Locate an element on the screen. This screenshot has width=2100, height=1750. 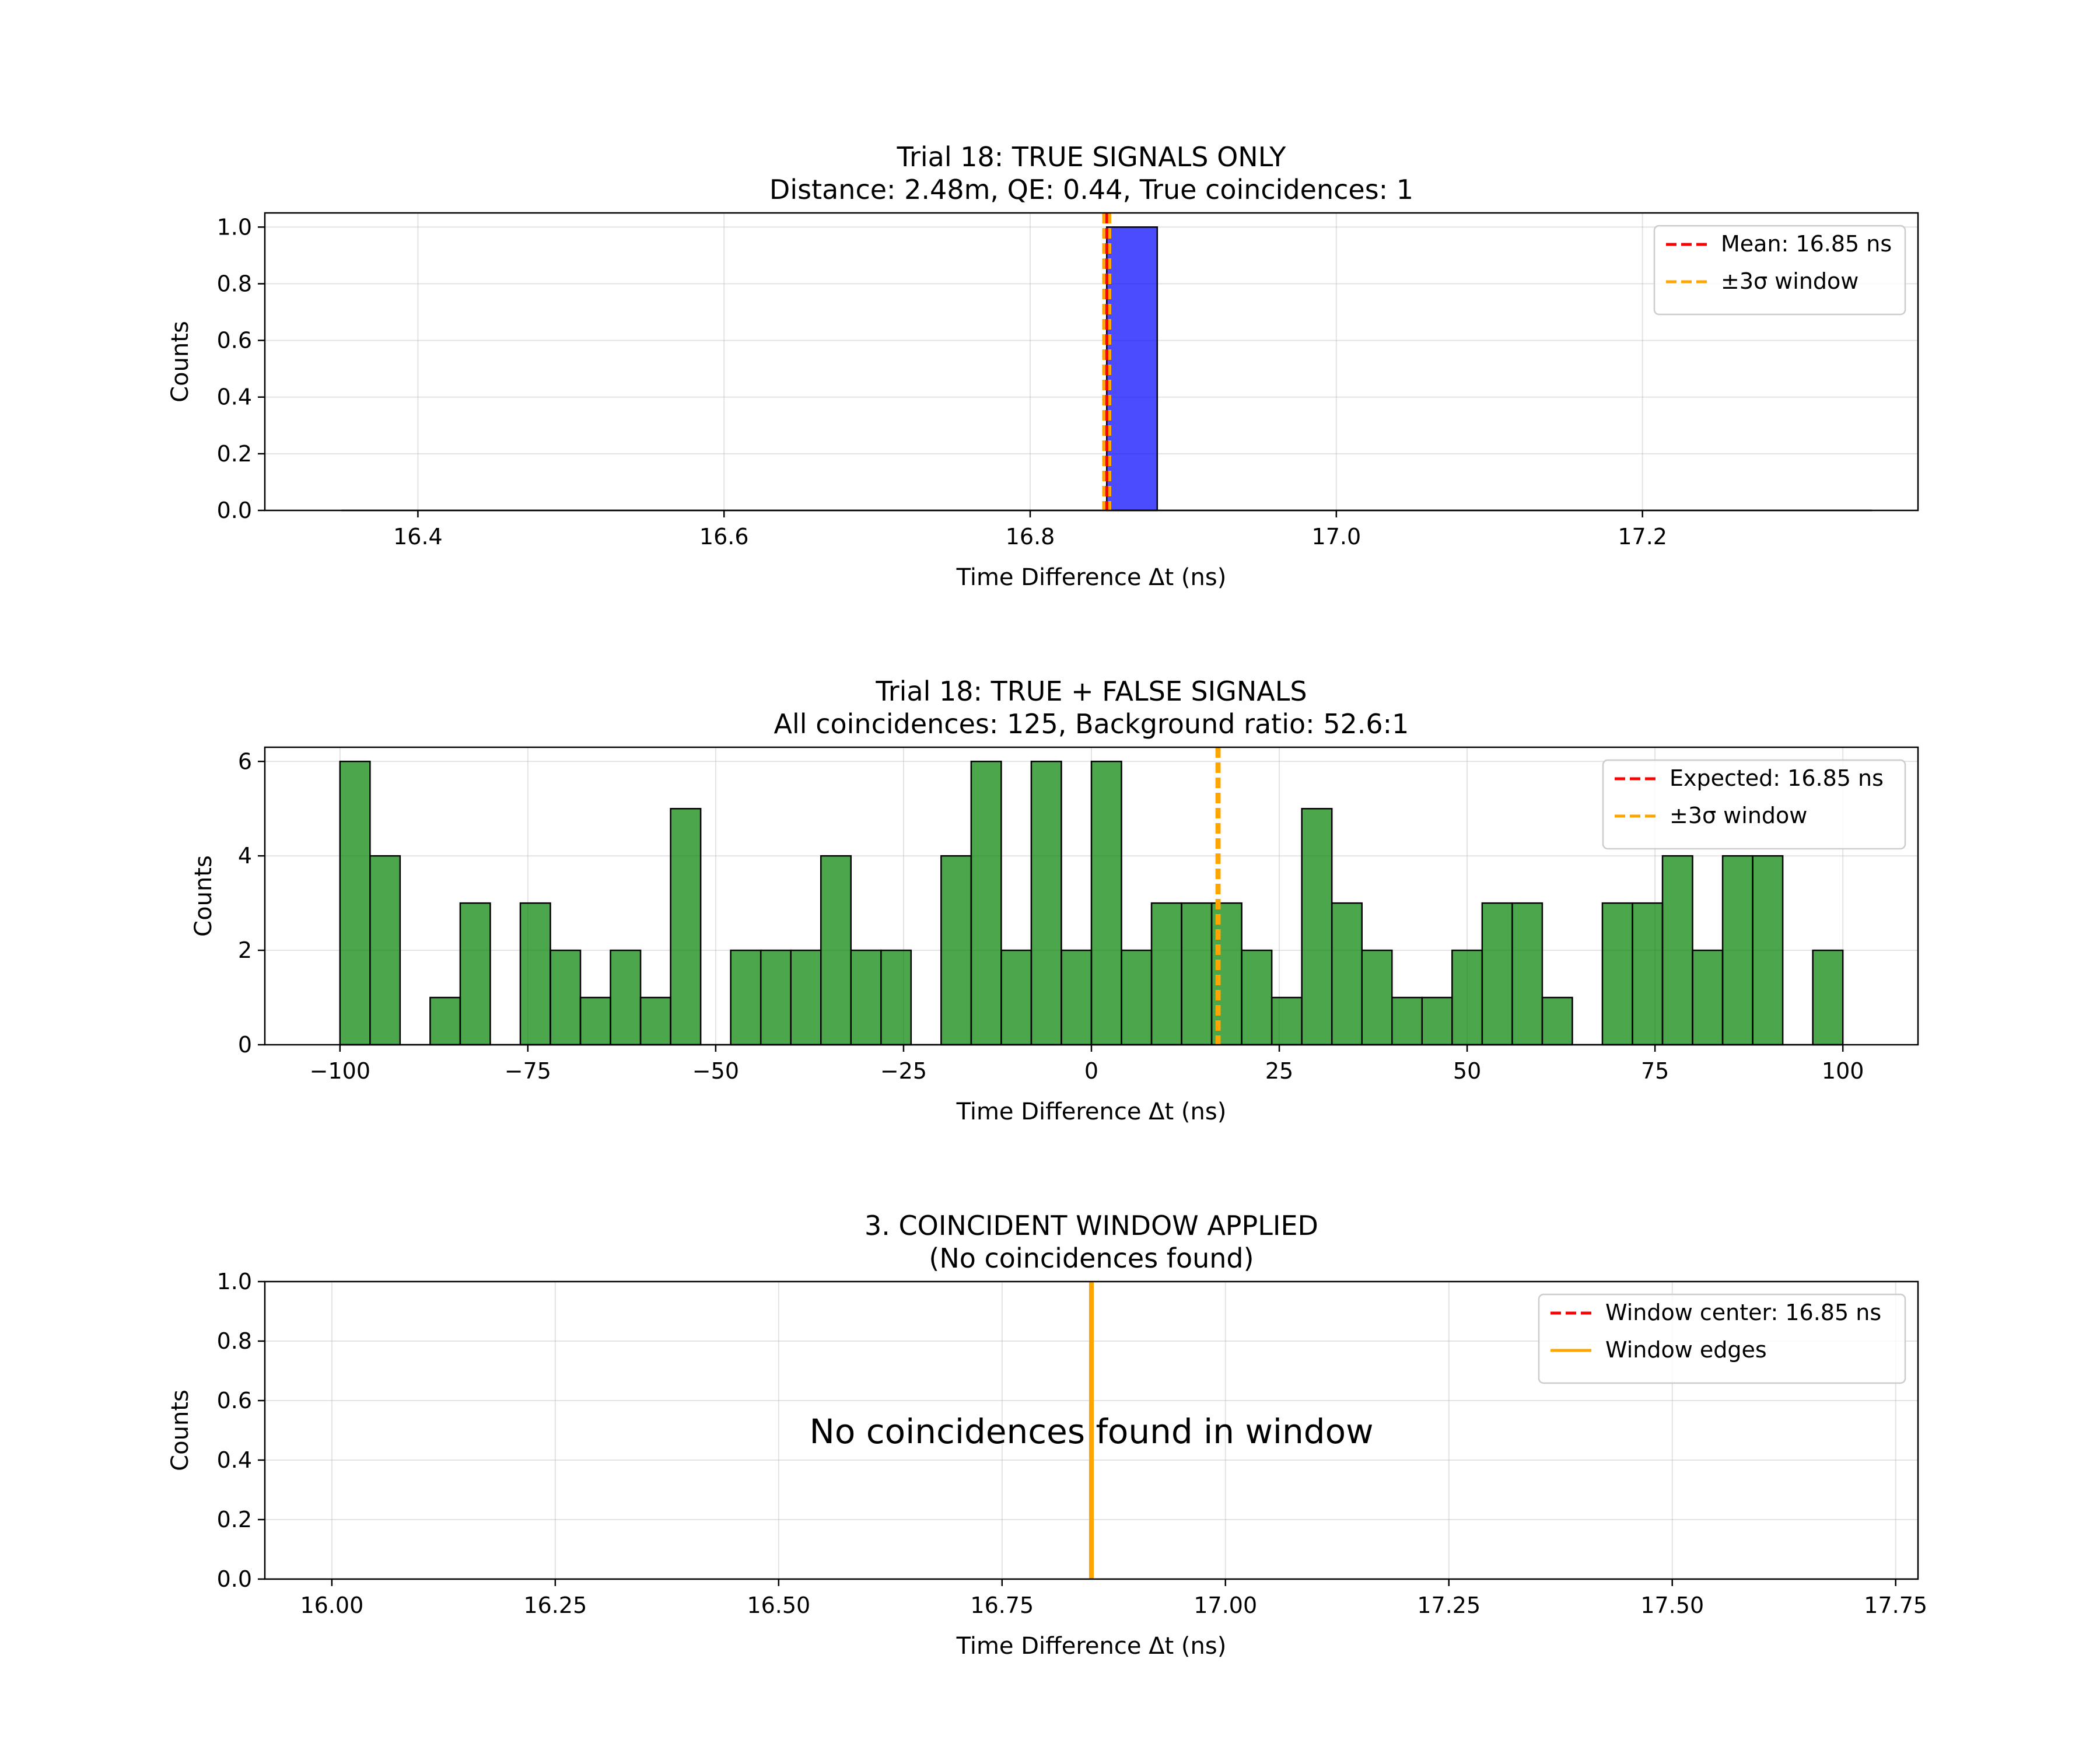
x-tick-label: 75 is located at coordinates (1655, 1071).